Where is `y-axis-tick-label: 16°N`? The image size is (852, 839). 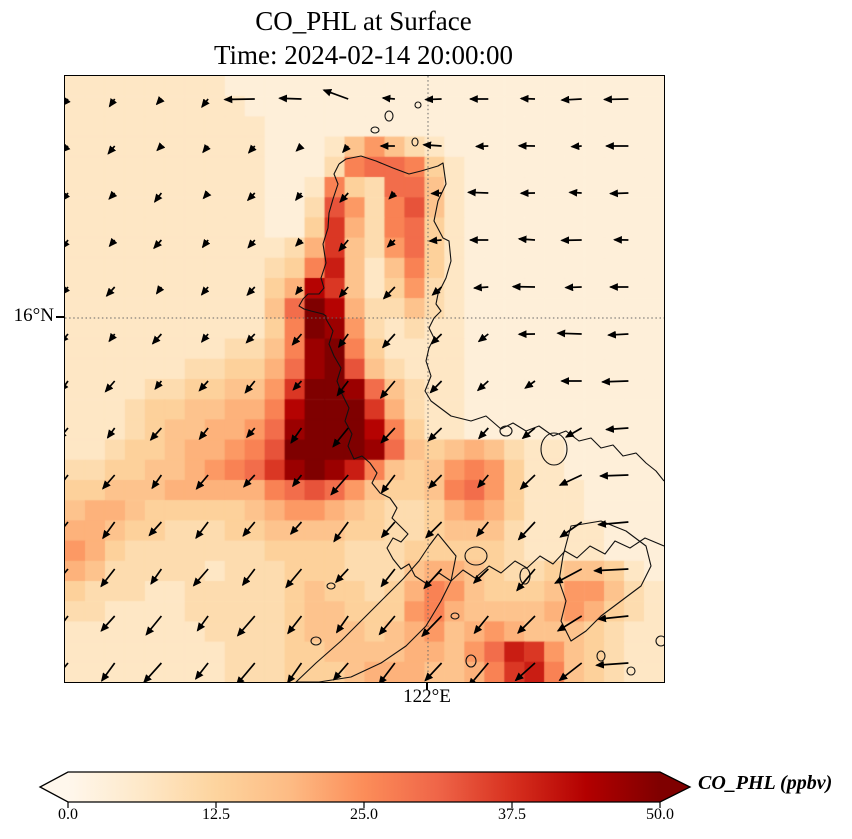 y-axis-tick-label: 16°N is located at coordinates (33, 315).